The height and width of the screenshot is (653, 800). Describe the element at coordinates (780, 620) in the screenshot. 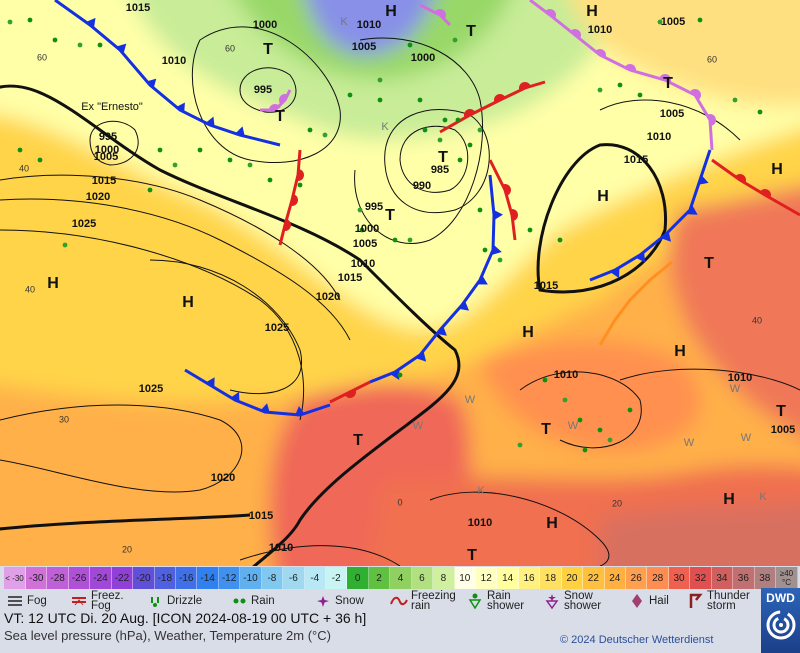

I see `logo: DWD` at that location.